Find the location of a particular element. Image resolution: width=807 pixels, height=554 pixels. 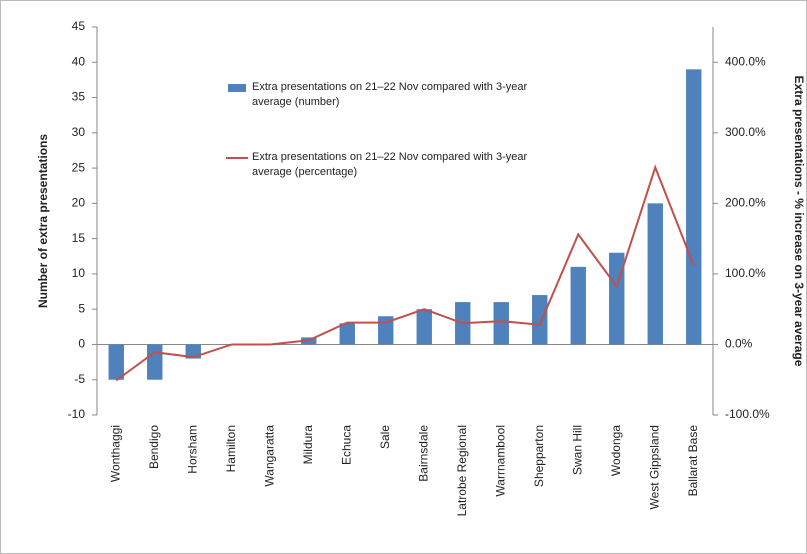

y-tick-label: 10 is located at coordinates (79, 273).